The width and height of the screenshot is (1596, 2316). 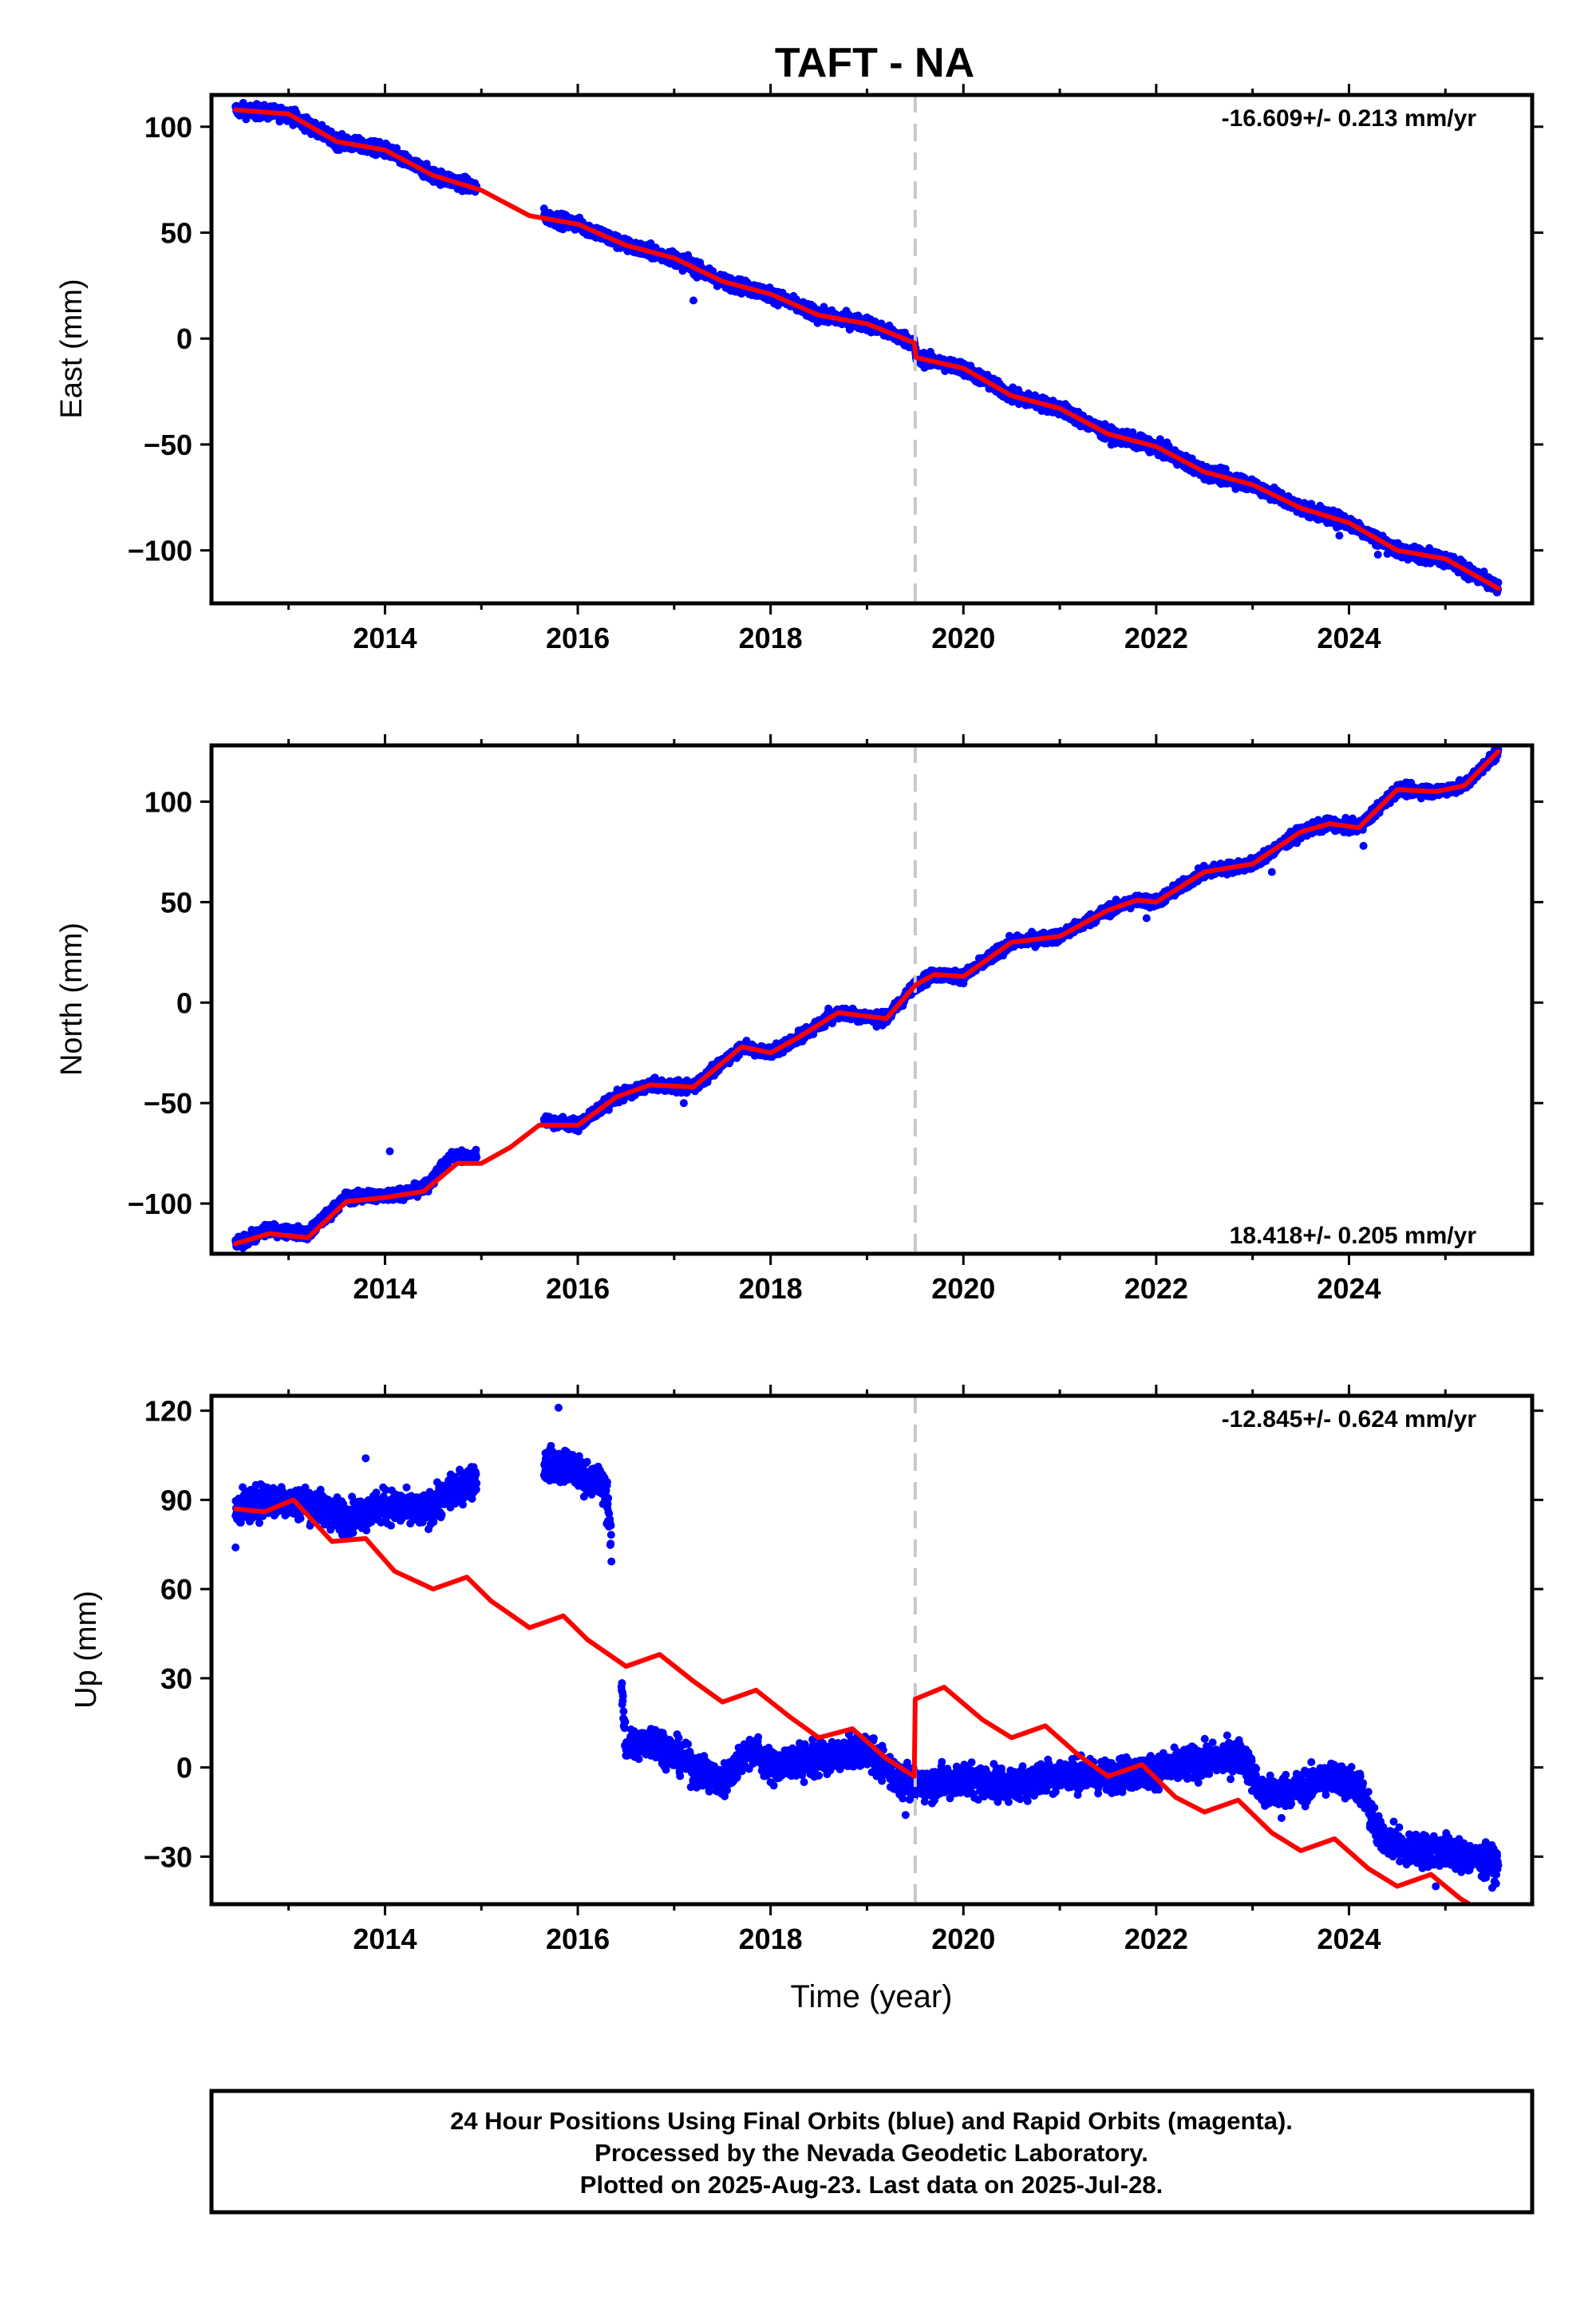 I want to click on figure-title: TAFT - NA, so click(x=874, y=63).